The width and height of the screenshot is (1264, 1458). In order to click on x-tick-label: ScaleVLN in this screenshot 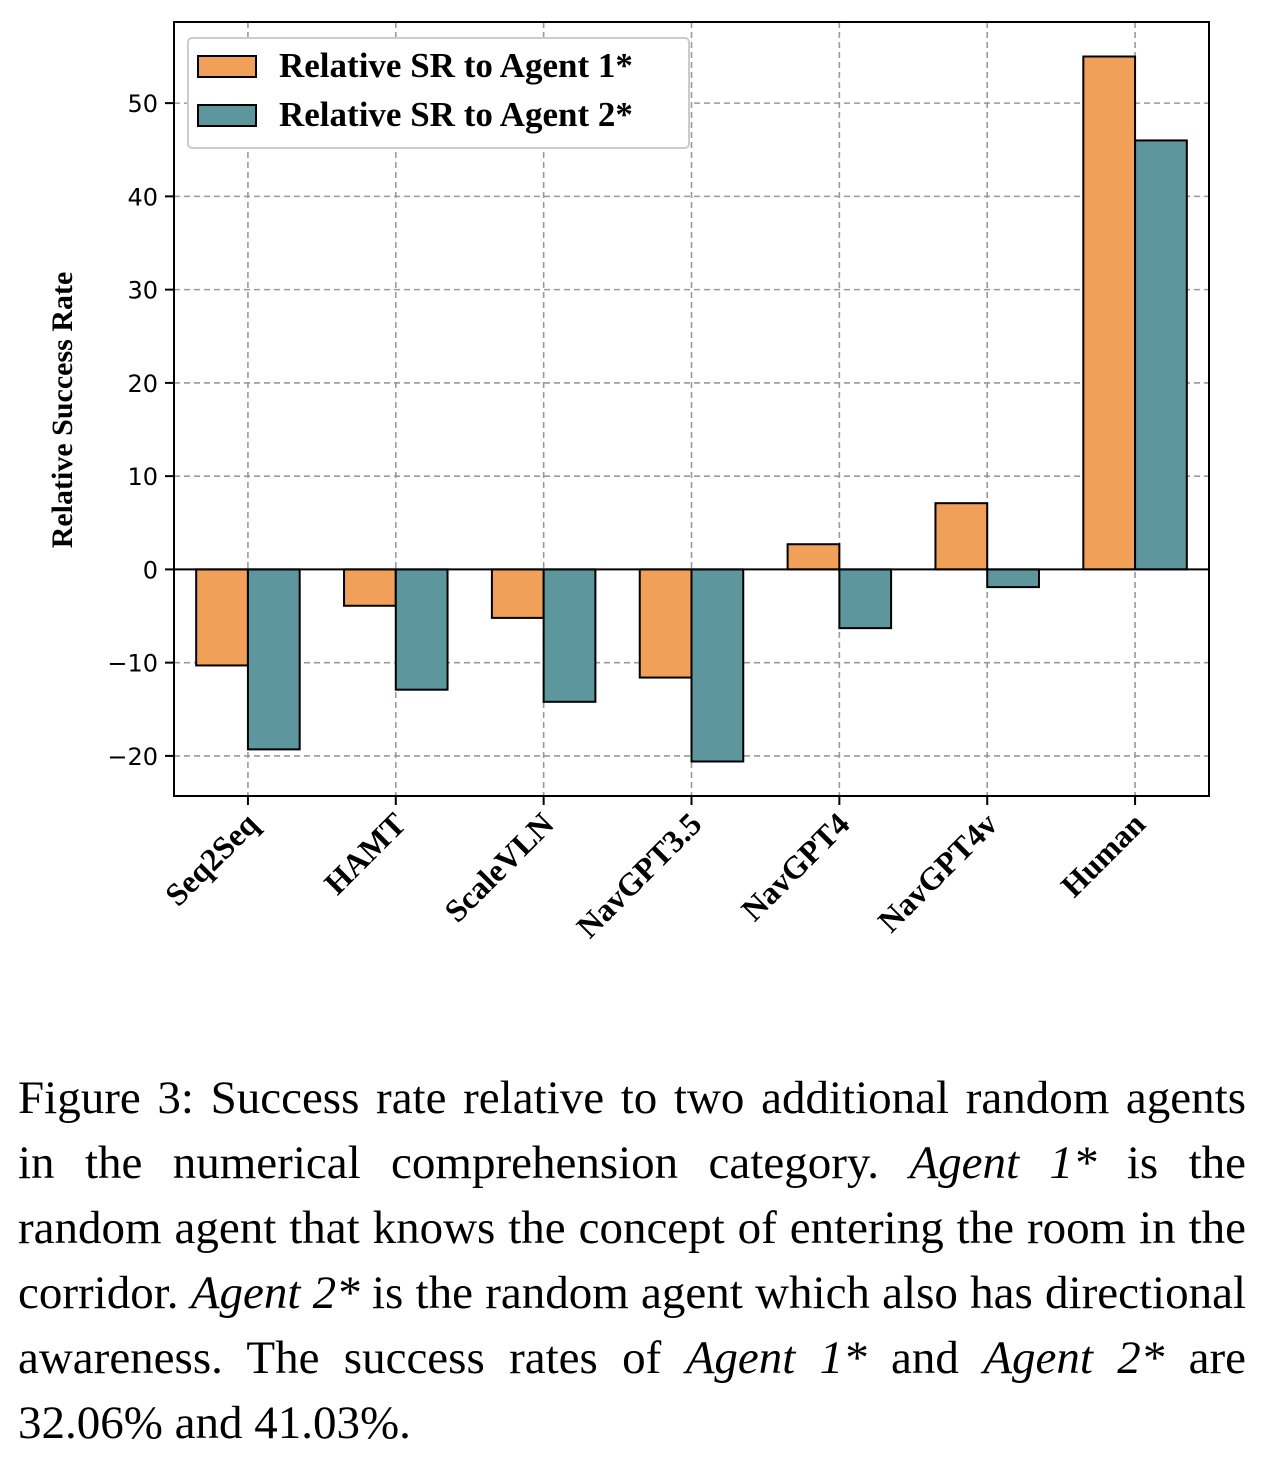, I will do `click(499, 867)`.